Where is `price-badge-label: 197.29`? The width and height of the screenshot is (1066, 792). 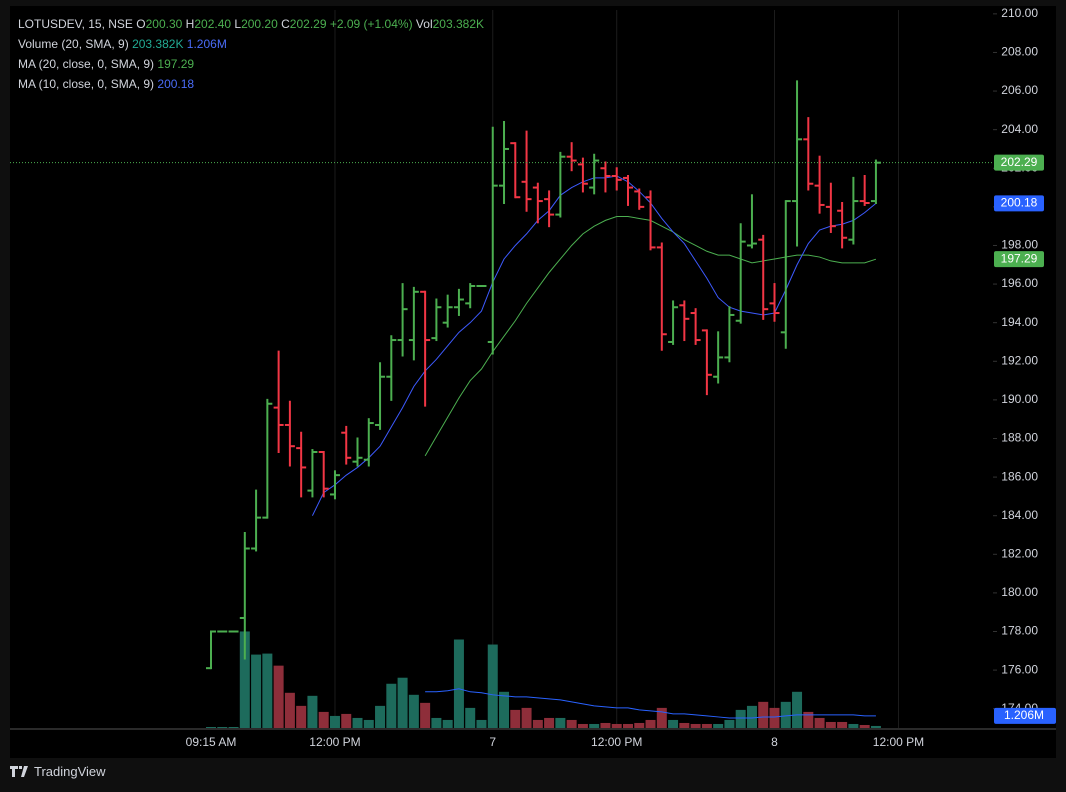 price-badge-label: 197.29 is located at coordinates (1019, 258).